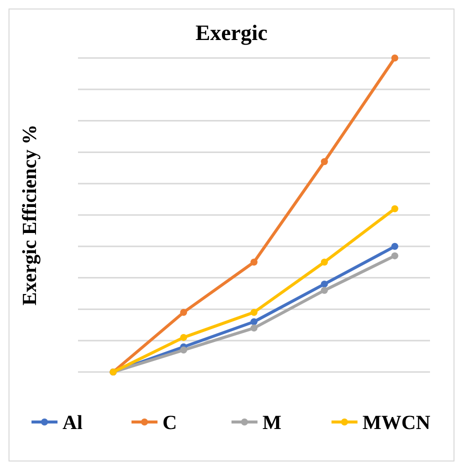  Describe the element at coordinates (396, 423) in the screenshot. I see `legend-label: MWCN` at that location.